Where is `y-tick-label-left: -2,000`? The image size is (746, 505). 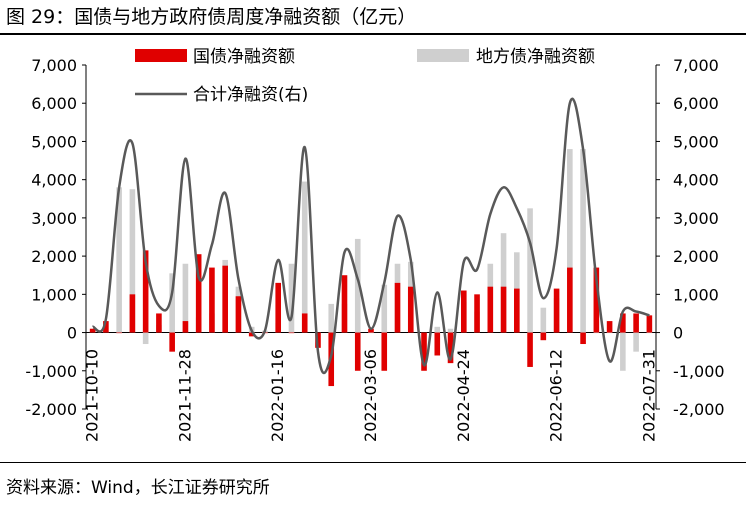 y-tick-label-left: -2,000 is located at coordinates (51, 409).